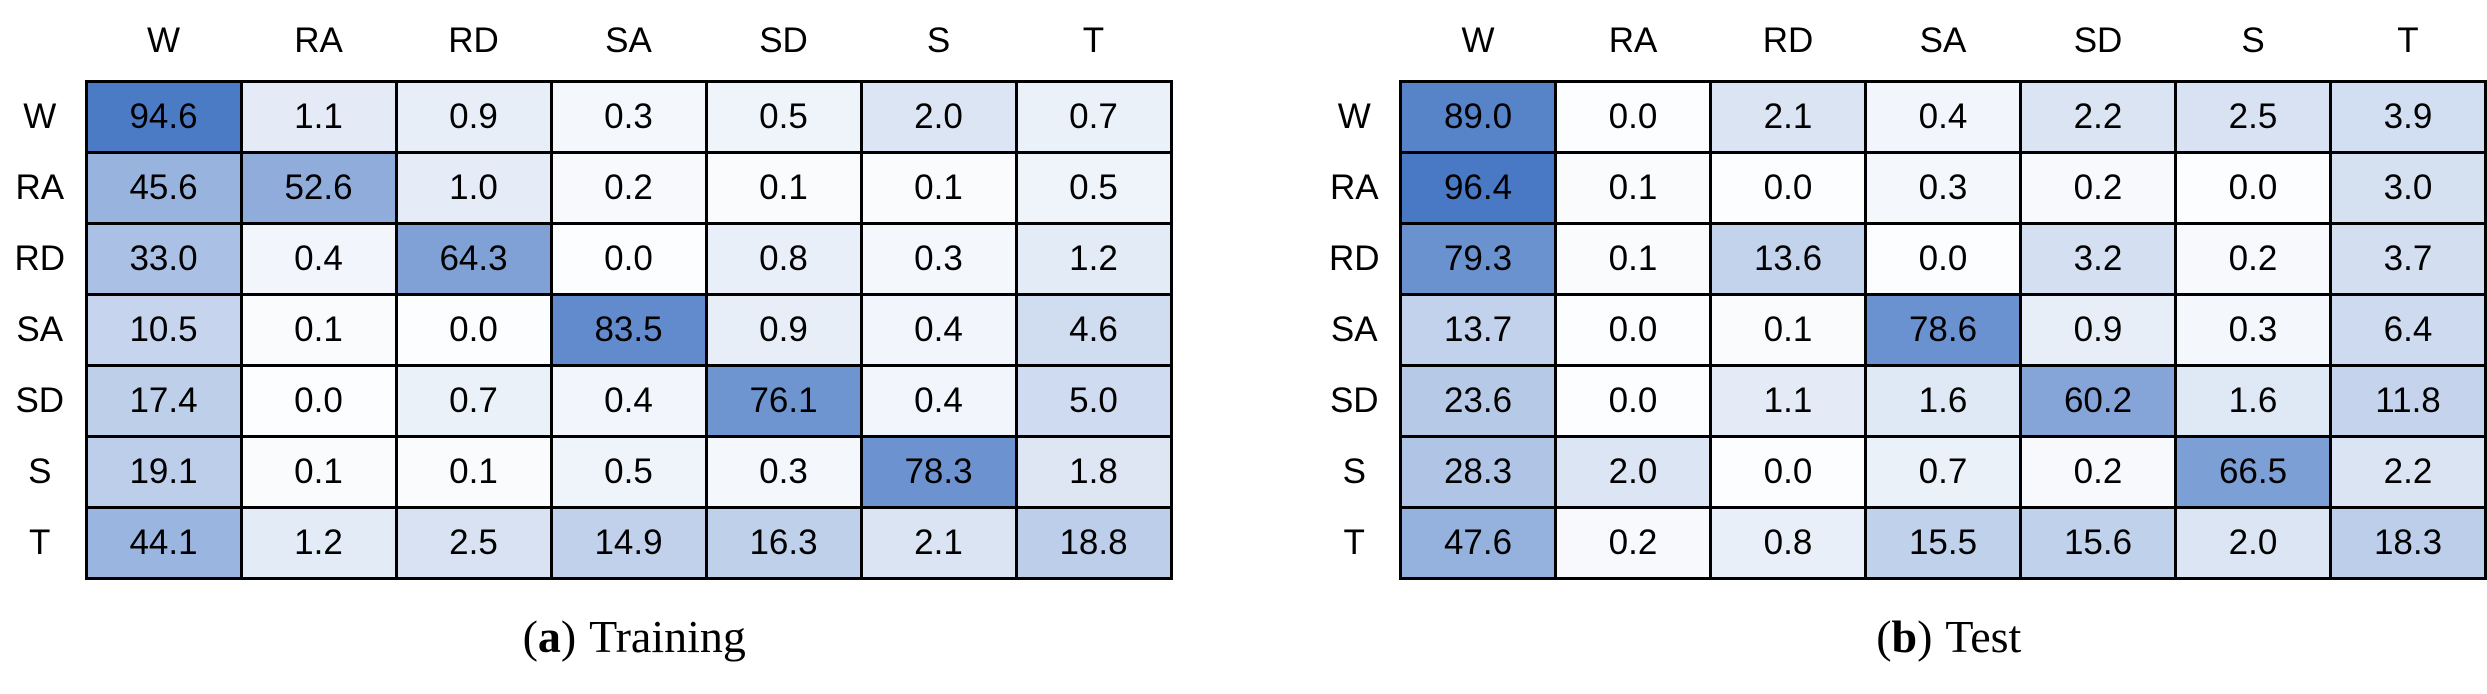 The height and width of the screenshot is (694, 2487). What do you see at coordinates (1788, 543) in the screenshot?
I see `matrix-cell: 0.8` at bounding box center [1788, 543].